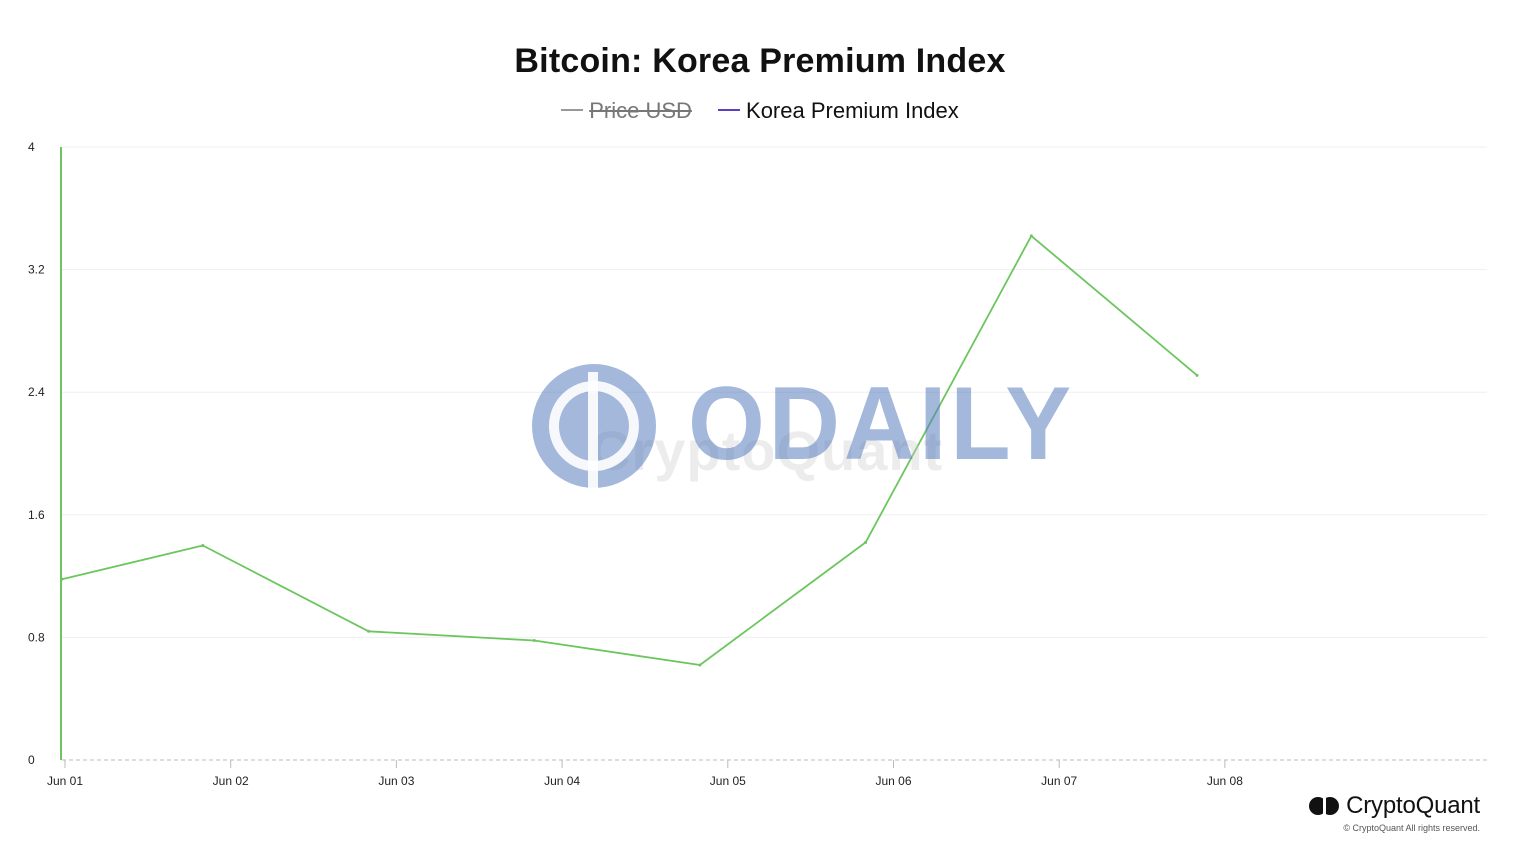 This screenshot has width=1520, height=855. Describe the element at coordinates (562, 781) in the screenshot. I see `x-tick-label: Jun 04` at that location.